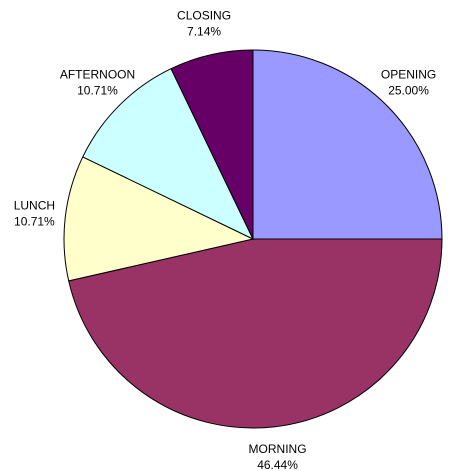 The height and width of the screenshot is (471, 459). Describe the element at coordinates (204, 16) in the screenshot. I see `slice-label: CLOSING` at that location.